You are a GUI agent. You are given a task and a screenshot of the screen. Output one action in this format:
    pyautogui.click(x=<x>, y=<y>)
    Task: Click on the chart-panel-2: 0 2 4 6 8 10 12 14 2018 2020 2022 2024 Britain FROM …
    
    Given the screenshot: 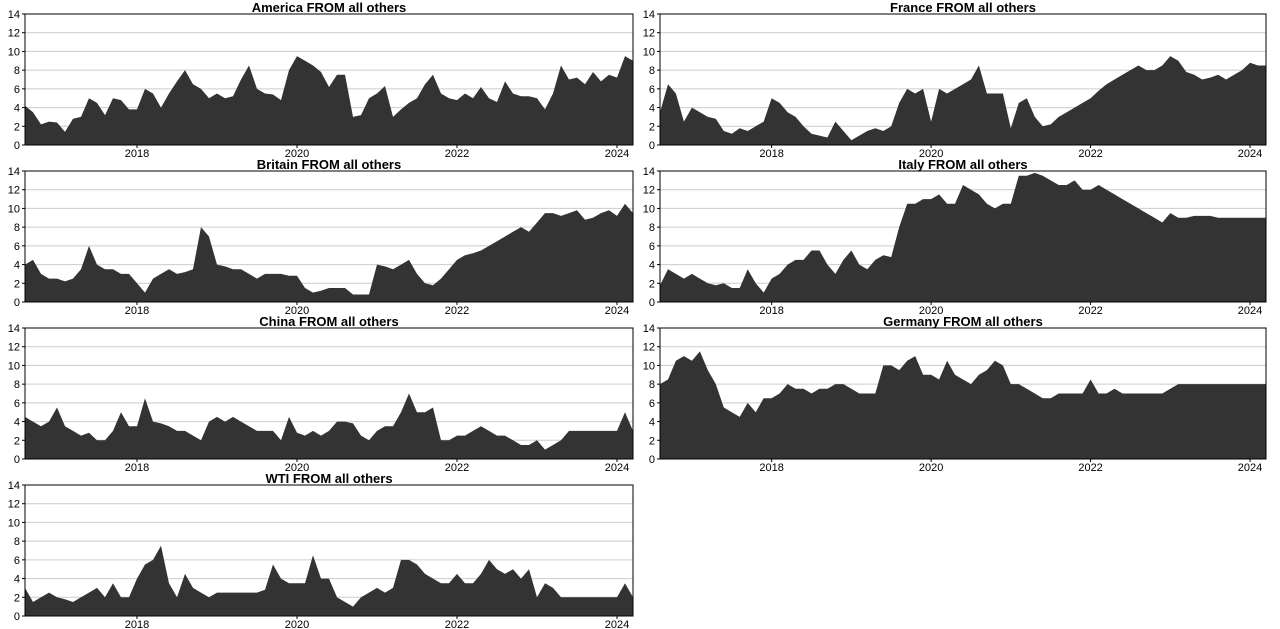 What is the action you would take?
    pyautogui.click(x=321, y=237)
    